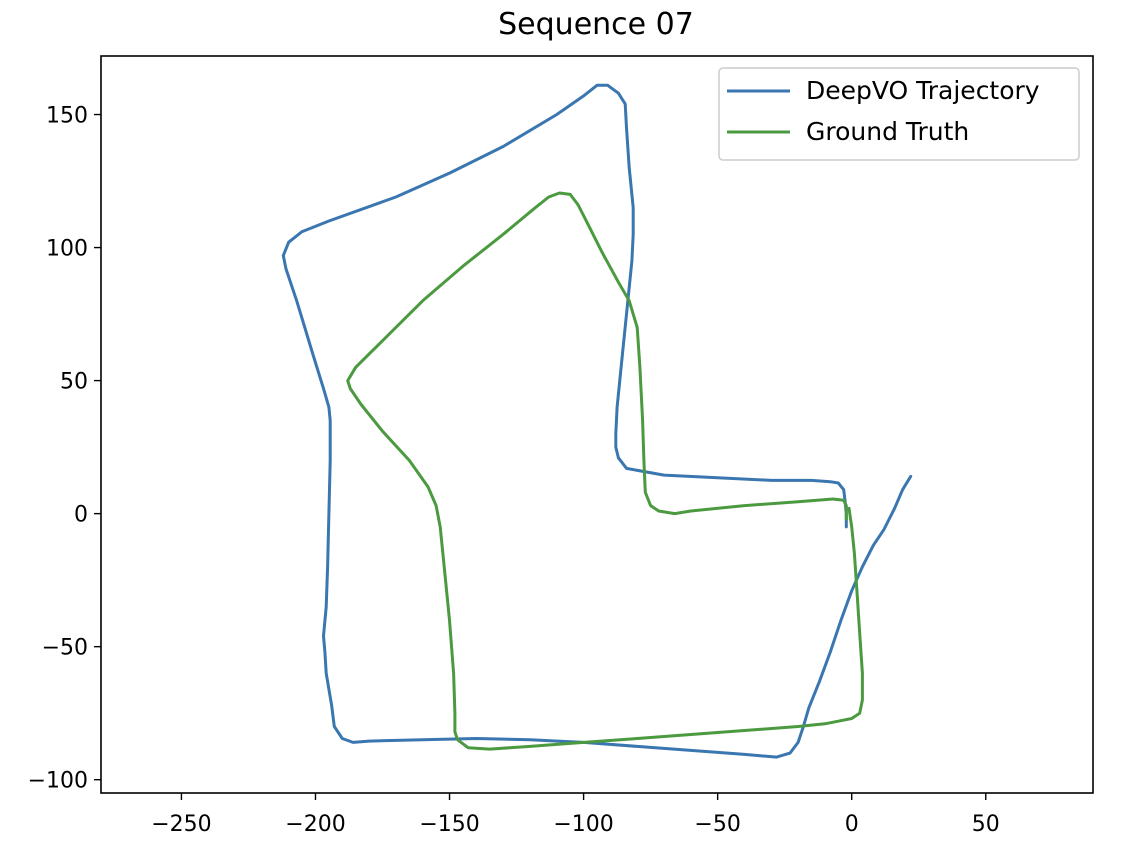  I want to click on x-tick-label: 50, so click(986, 824).